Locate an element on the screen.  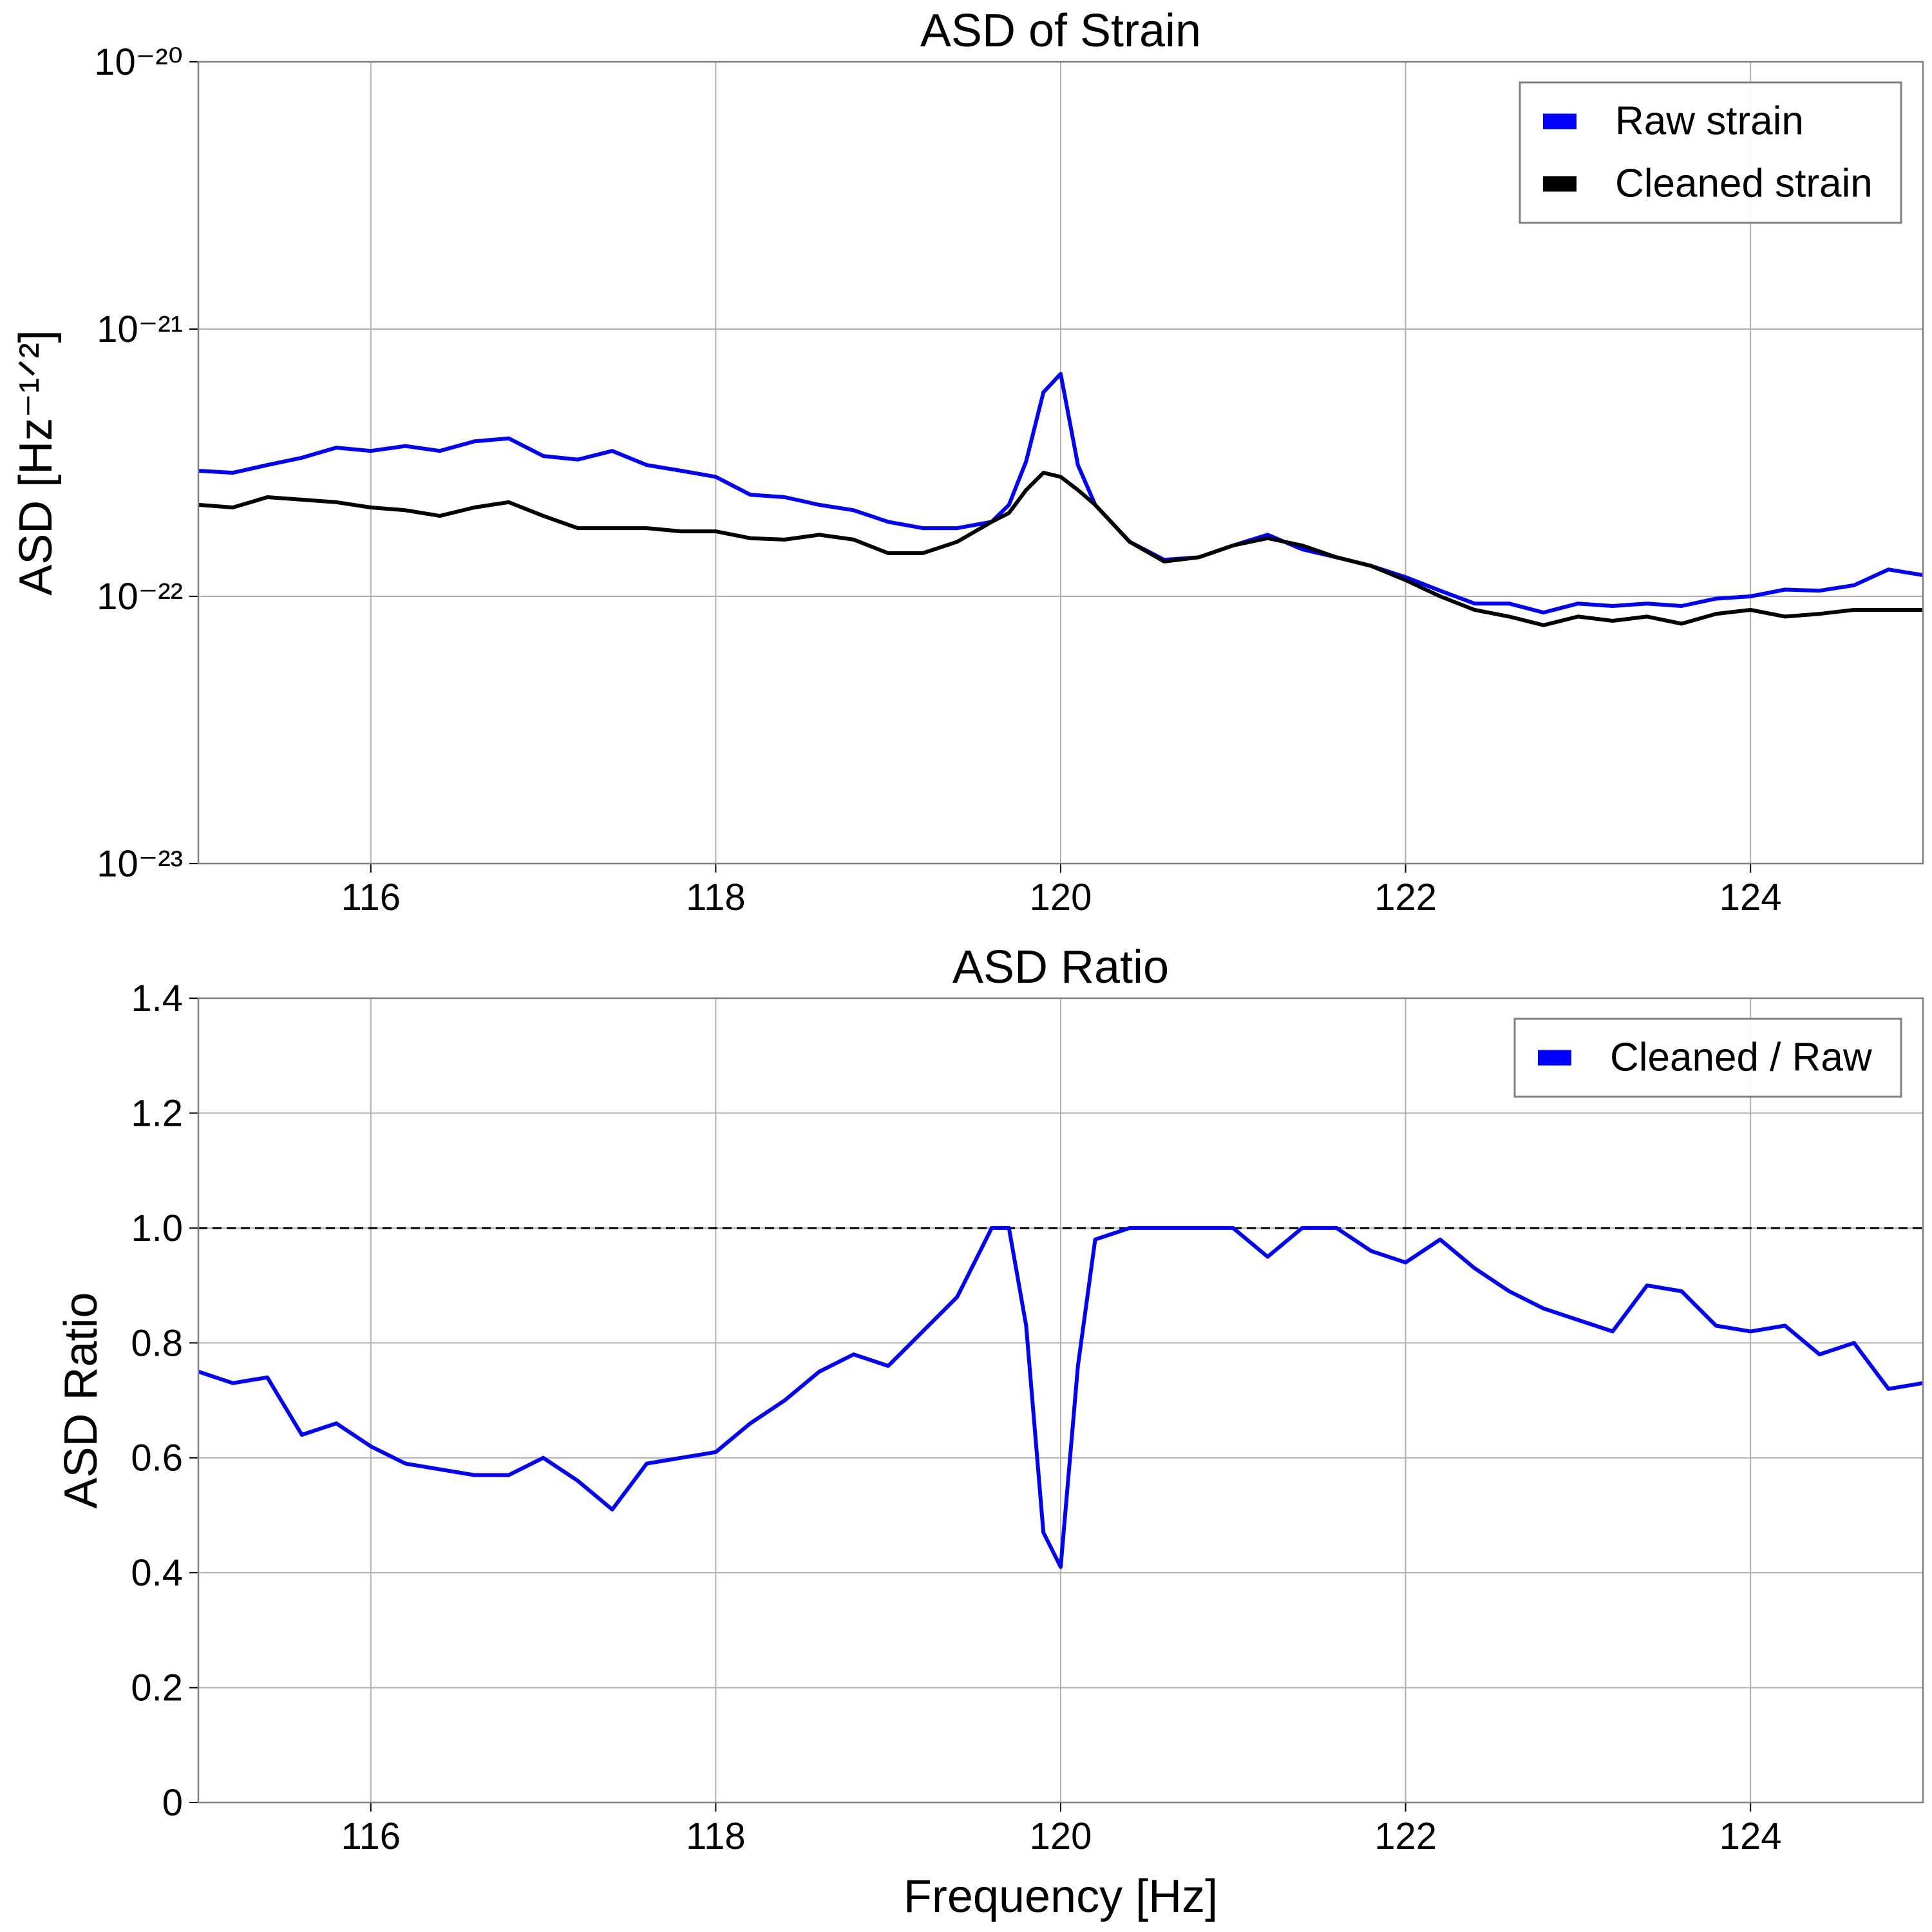
y-axis-label: ASD [Hz⁻¹ᐟ²] is located at coordinates (36, 463).